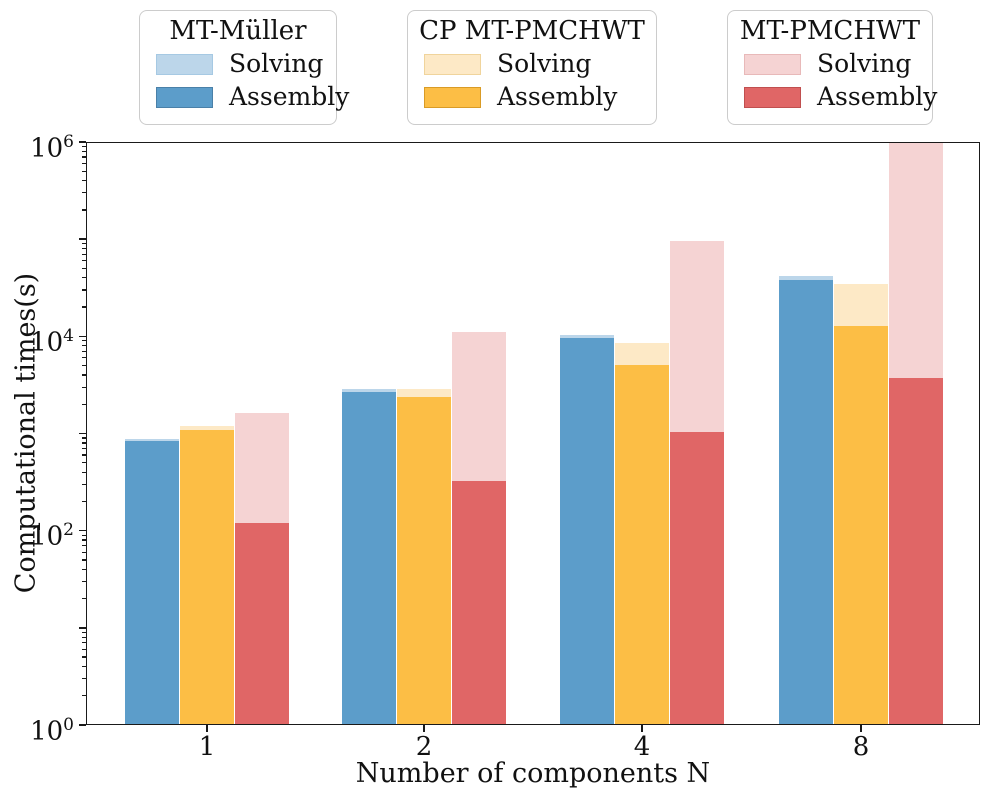 Image resolution: width=996 pixels, height=797 pixels. I want to click on bar-assembly-mt-m-ller-n4, so click(587, 531).